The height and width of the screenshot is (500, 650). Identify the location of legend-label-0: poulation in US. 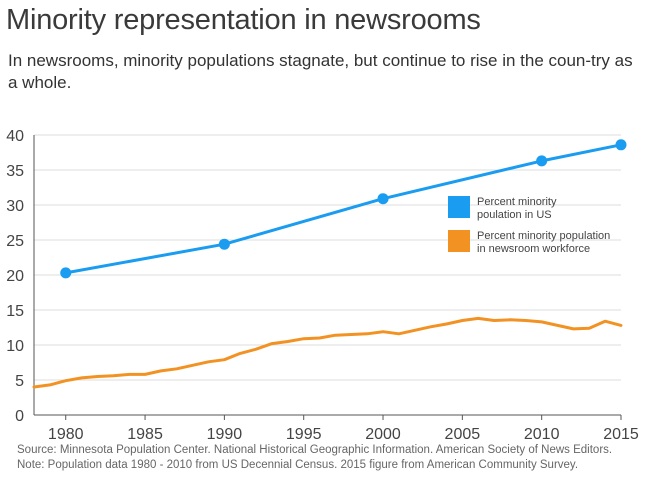
(514, 215).